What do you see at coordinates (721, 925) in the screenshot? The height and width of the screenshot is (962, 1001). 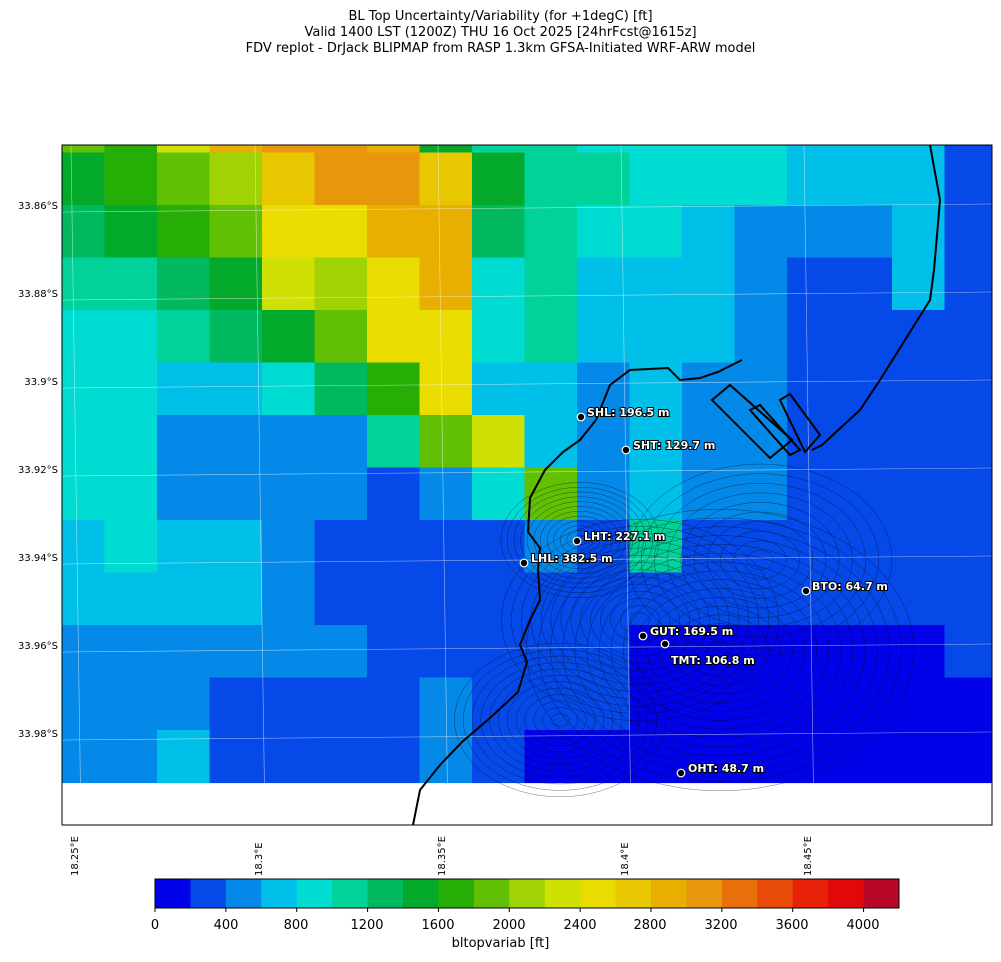 I see `colorbar-tick-label: 3200` at bounding box center [721, 925].